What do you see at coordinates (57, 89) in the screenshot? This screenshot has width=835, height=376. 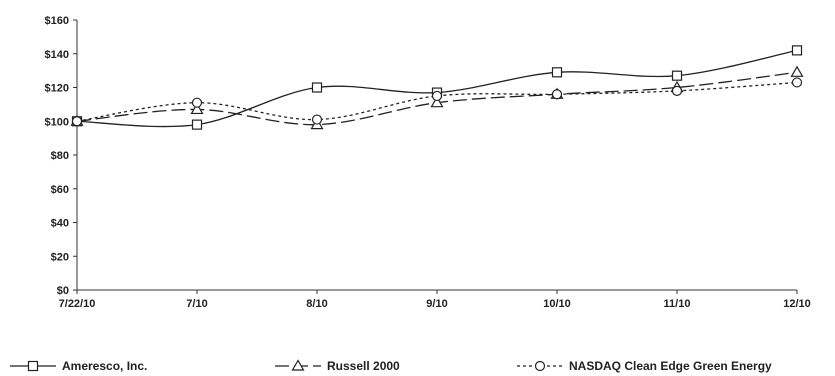 I see `y-tick-label: $120` at bounding box center [57, 89].